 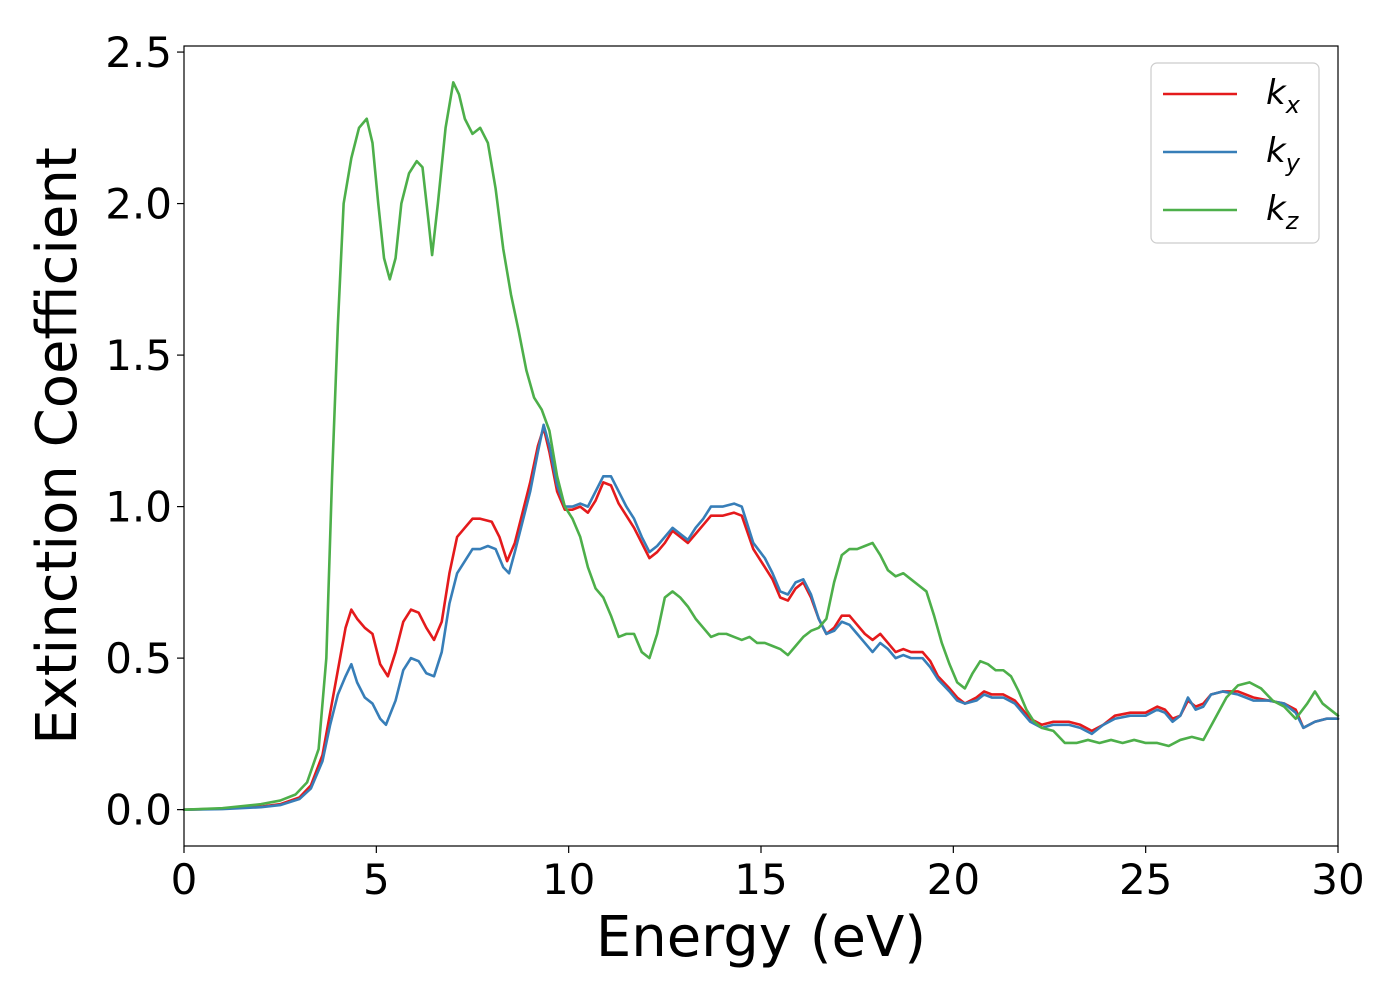 I want to click on y-tick-label: 0.5, so click(x=138, y=658).